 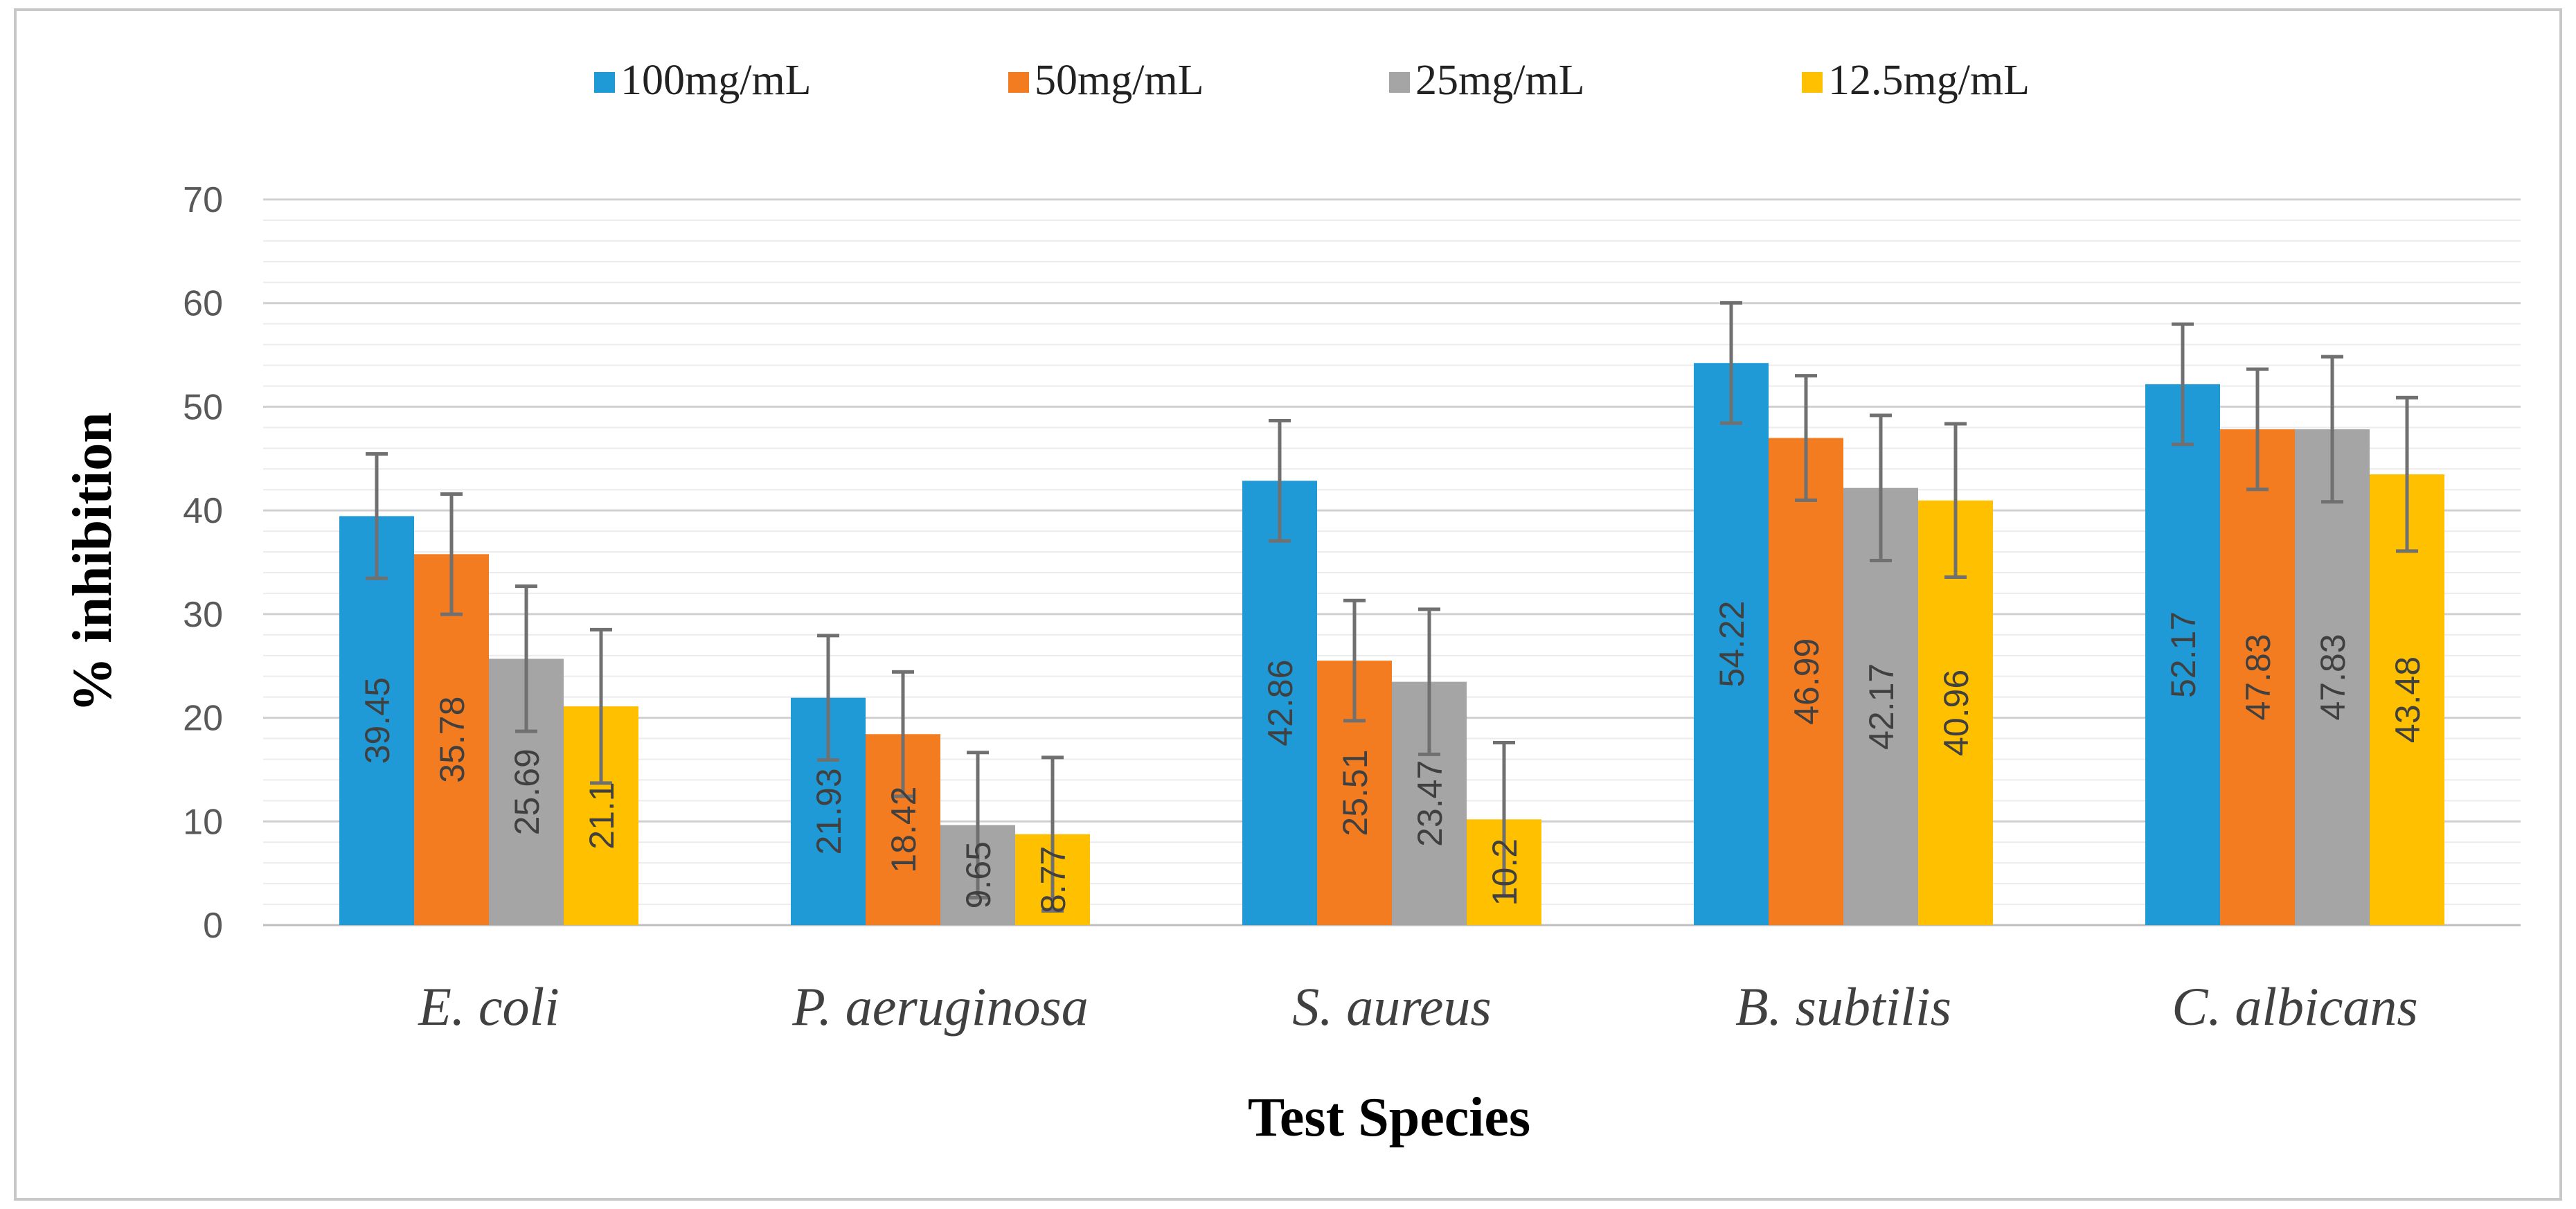 I want to click on y-tick-label: 50, so click(x=203, y=407).